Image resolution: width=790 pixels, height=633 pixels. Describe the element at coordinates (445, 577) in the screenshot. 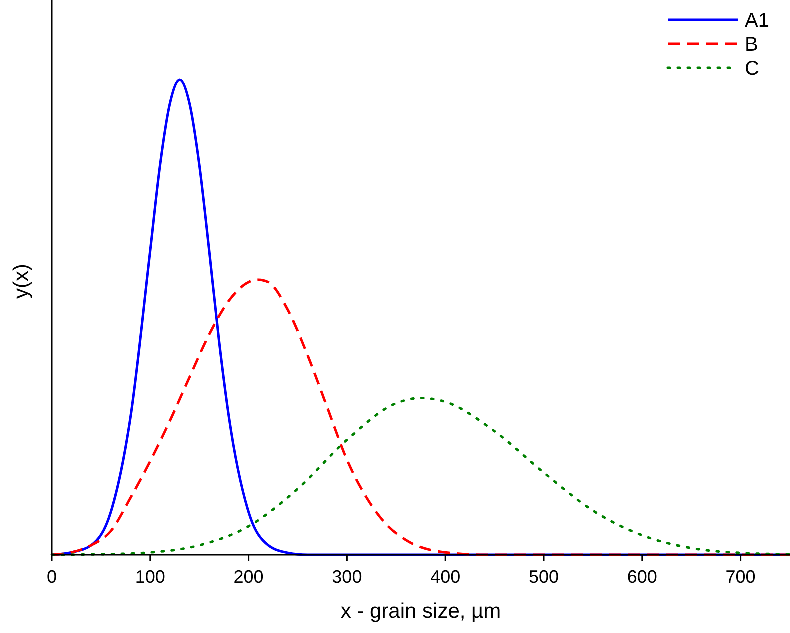

I see `x-tick-label: 400` at that location.